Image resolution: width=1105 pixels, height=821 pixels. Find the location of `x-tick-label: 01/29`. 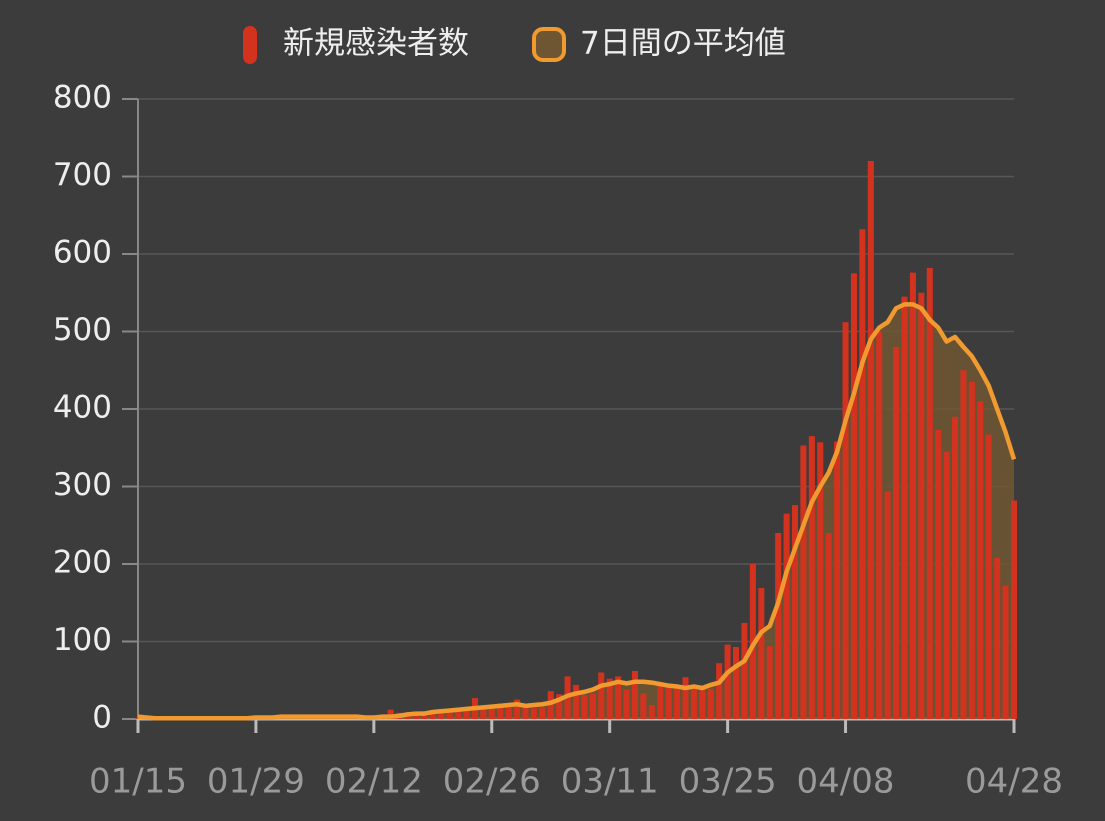

x-tick-label: 01/29 is located at coordinates (256, 782).